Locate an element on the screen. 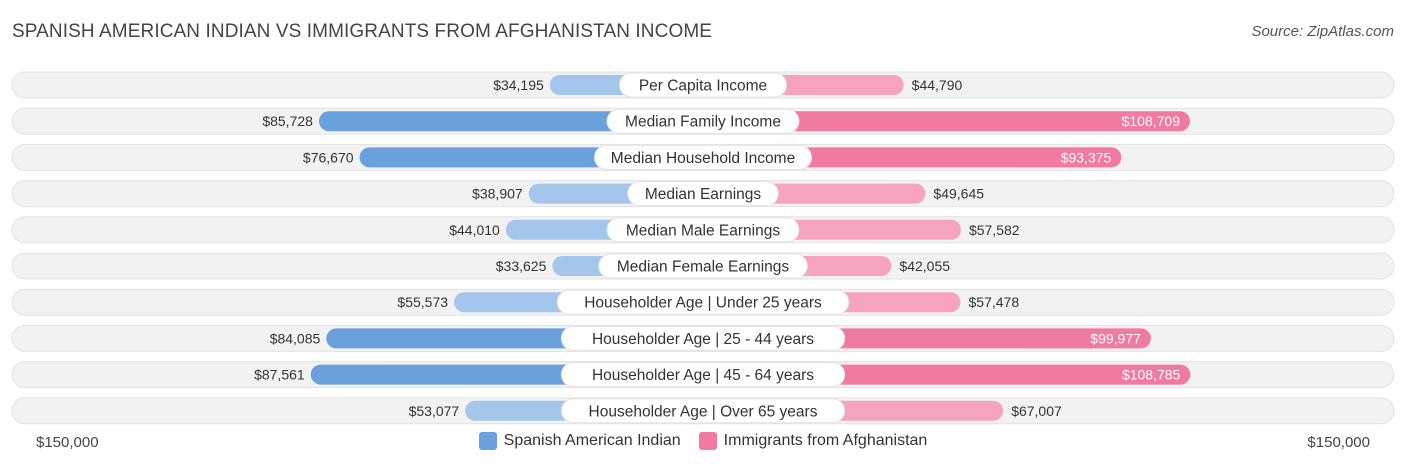  category-label: Median Male Earnings is located at coordinates (703, 230).